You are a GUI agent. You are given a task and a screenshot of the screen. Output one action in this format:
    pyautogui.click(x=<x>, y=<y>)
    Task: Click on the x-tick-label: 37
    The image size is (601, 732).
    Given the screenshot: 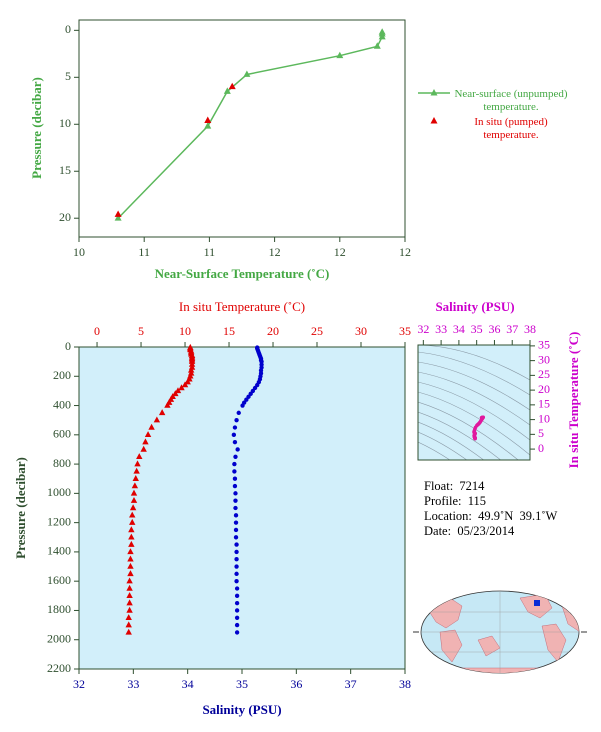 What is the action you would take?
    pyautogui.click(x=351, y=684)
    